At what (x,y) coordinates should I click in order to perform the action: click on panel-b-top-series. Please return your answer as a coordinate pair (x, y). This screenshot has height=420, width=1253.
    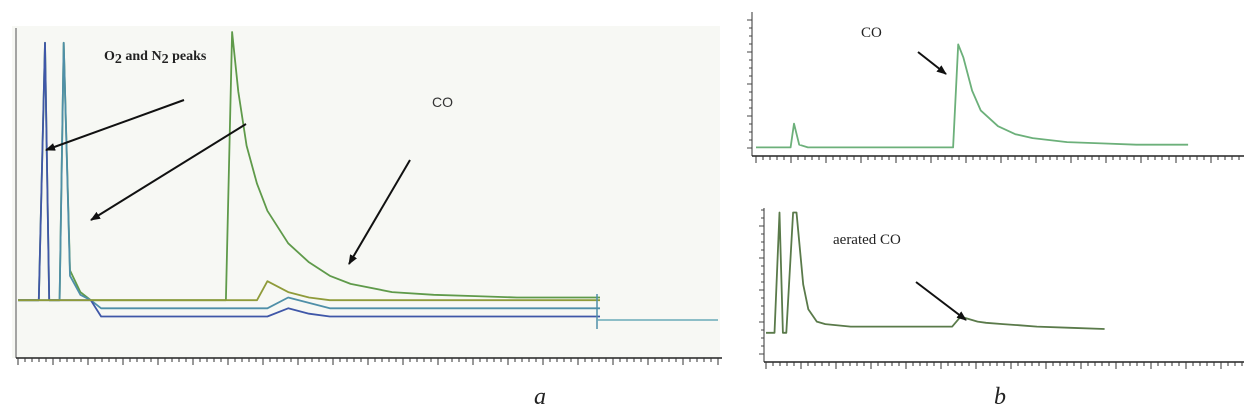
    Looking at the image, I should click on (972, 96).